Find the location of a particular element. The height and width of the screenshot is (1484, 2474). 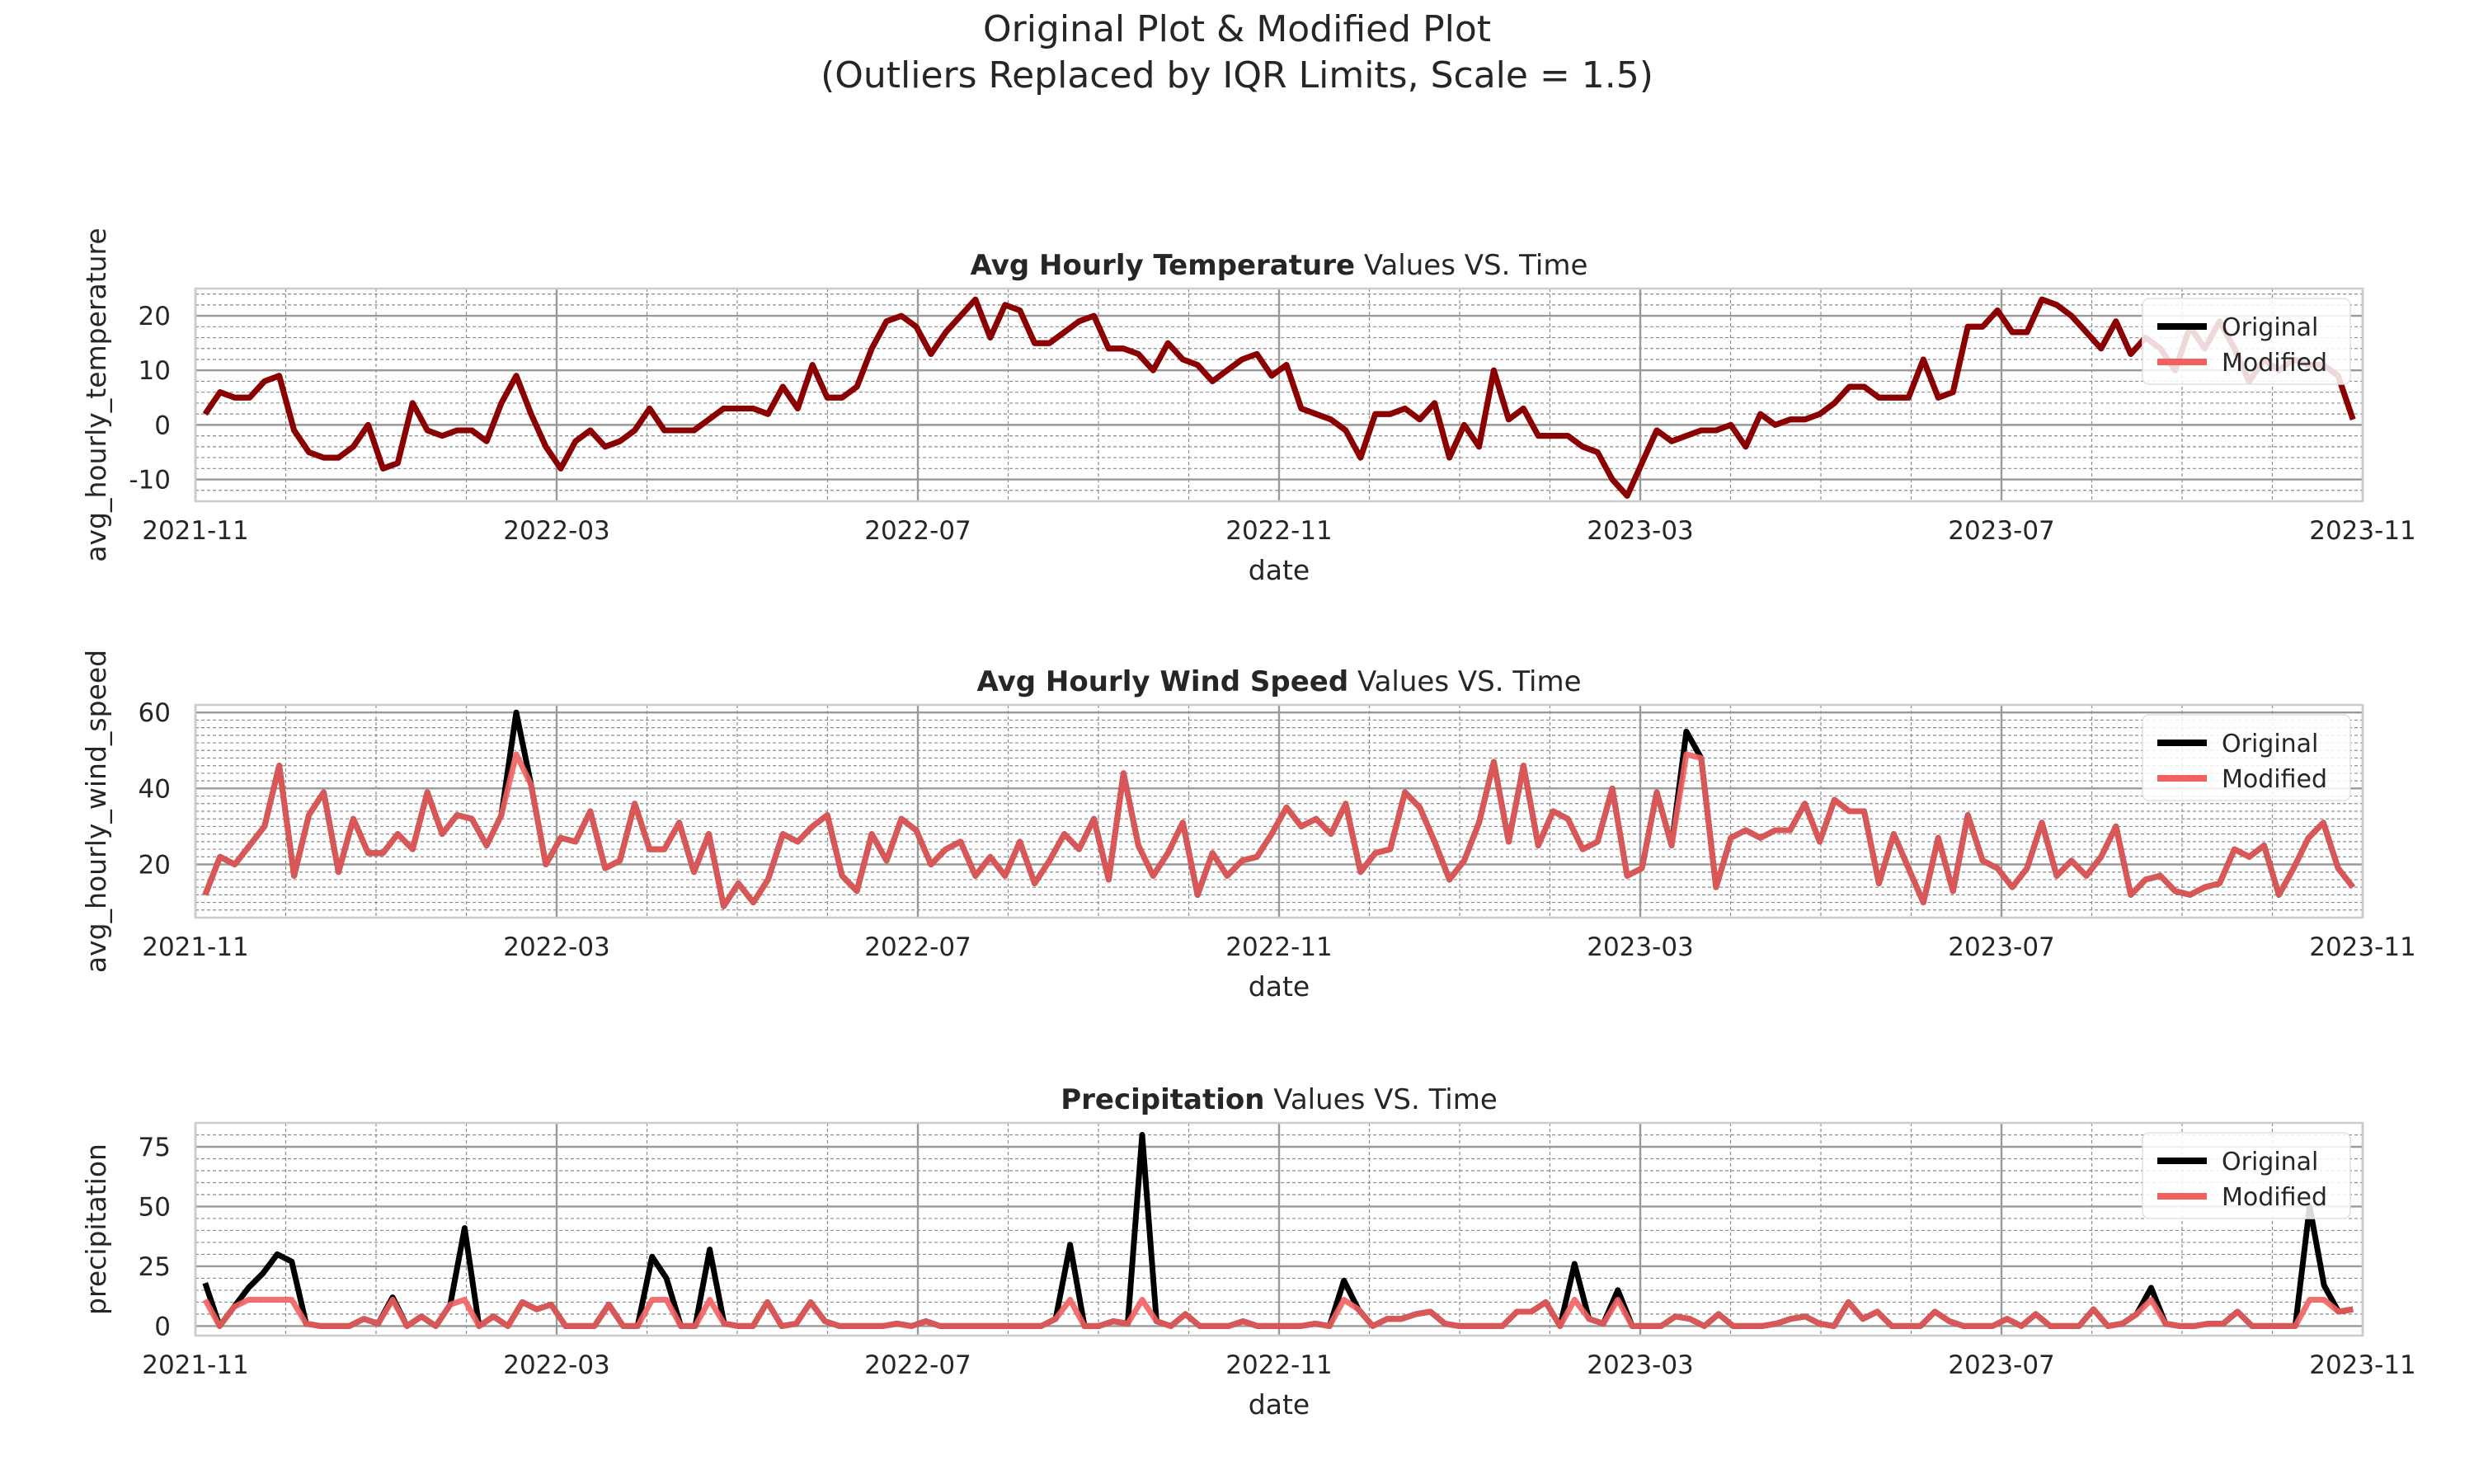

y-axis-label: avg_hourly_wind_speed is located at coordinates (96, 811).